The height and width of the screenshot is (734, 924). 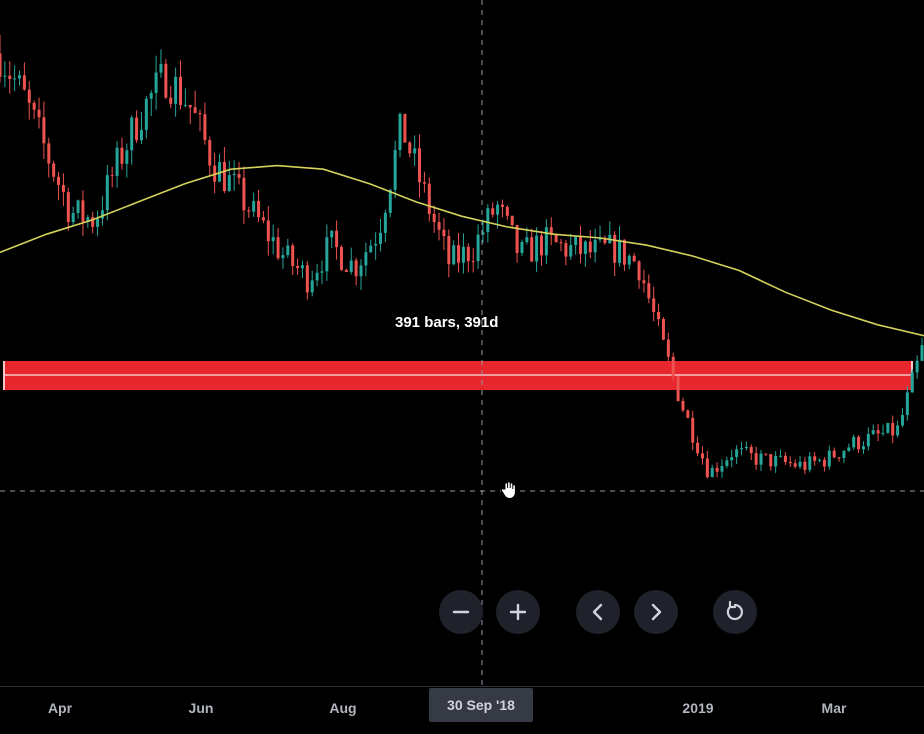 I want to click on plus-icon, so click(x=518, y=612).